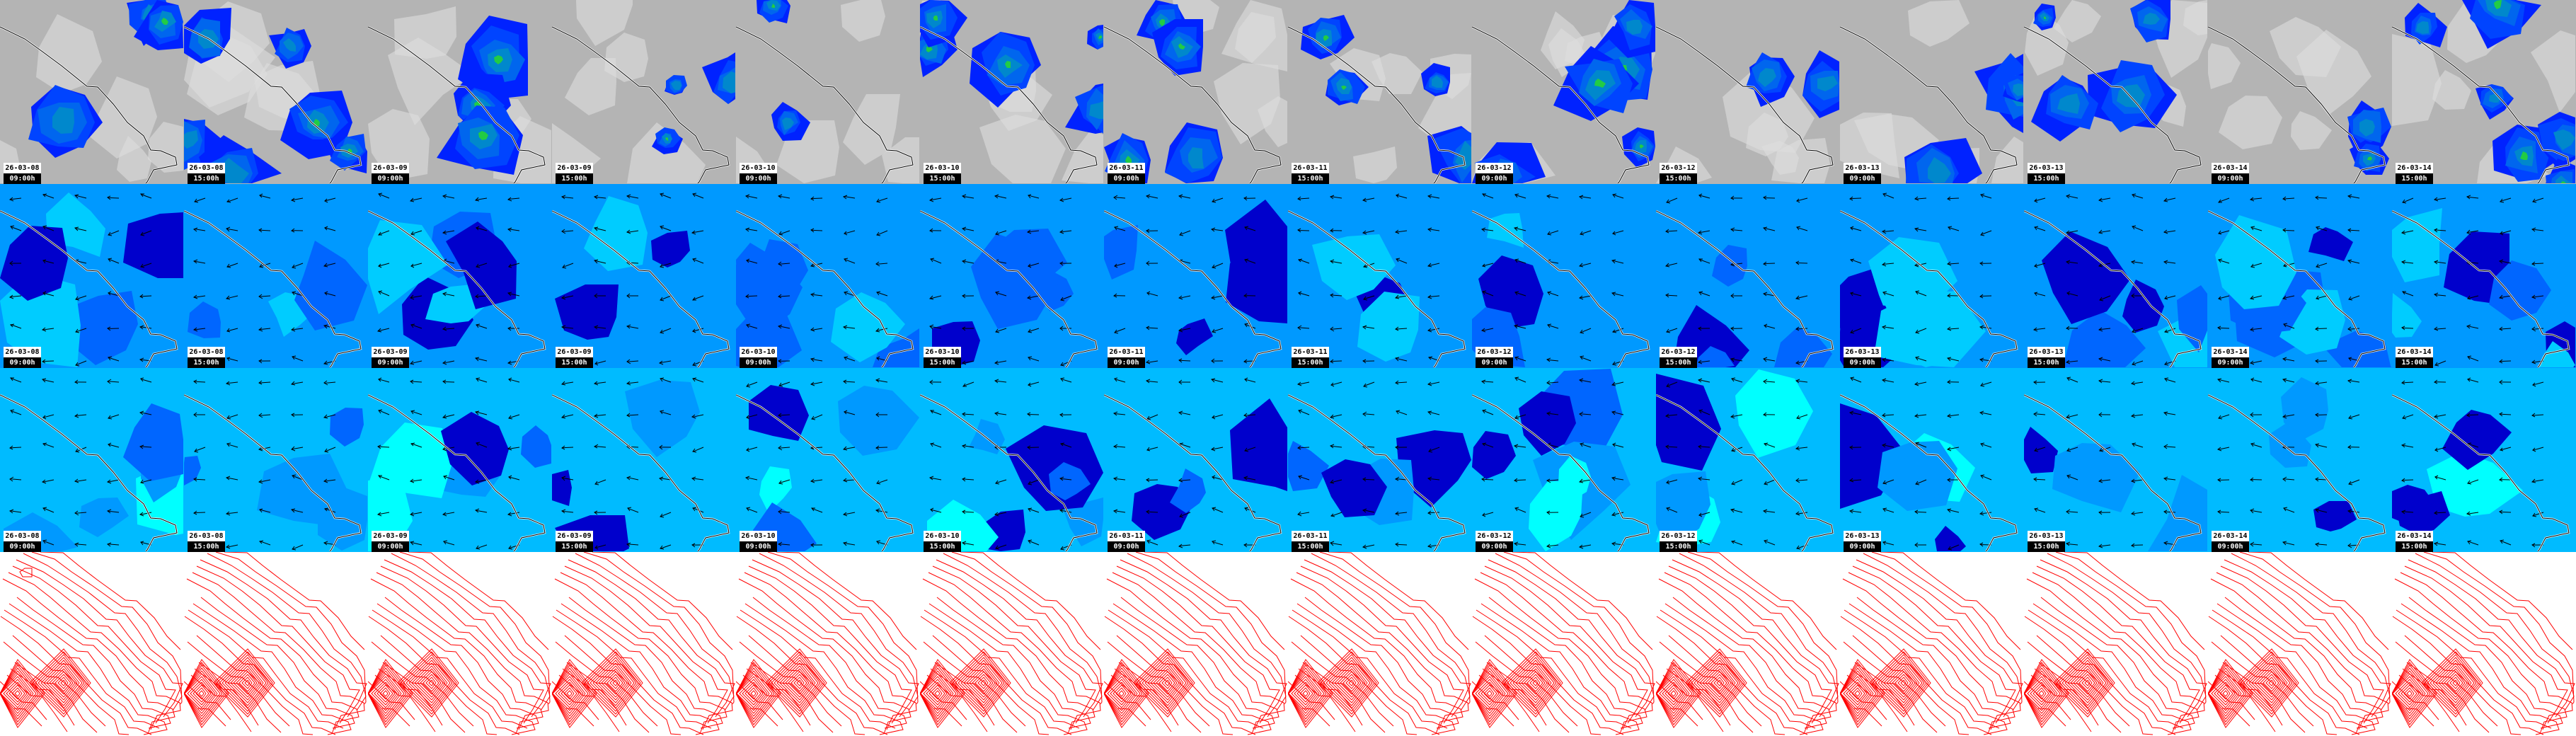 The image size is (2576, 736). Describe the element at coordinates (2414, 357) in the screenshot. I see `timestamp-label: 26-03-14 15:00h` at that location.